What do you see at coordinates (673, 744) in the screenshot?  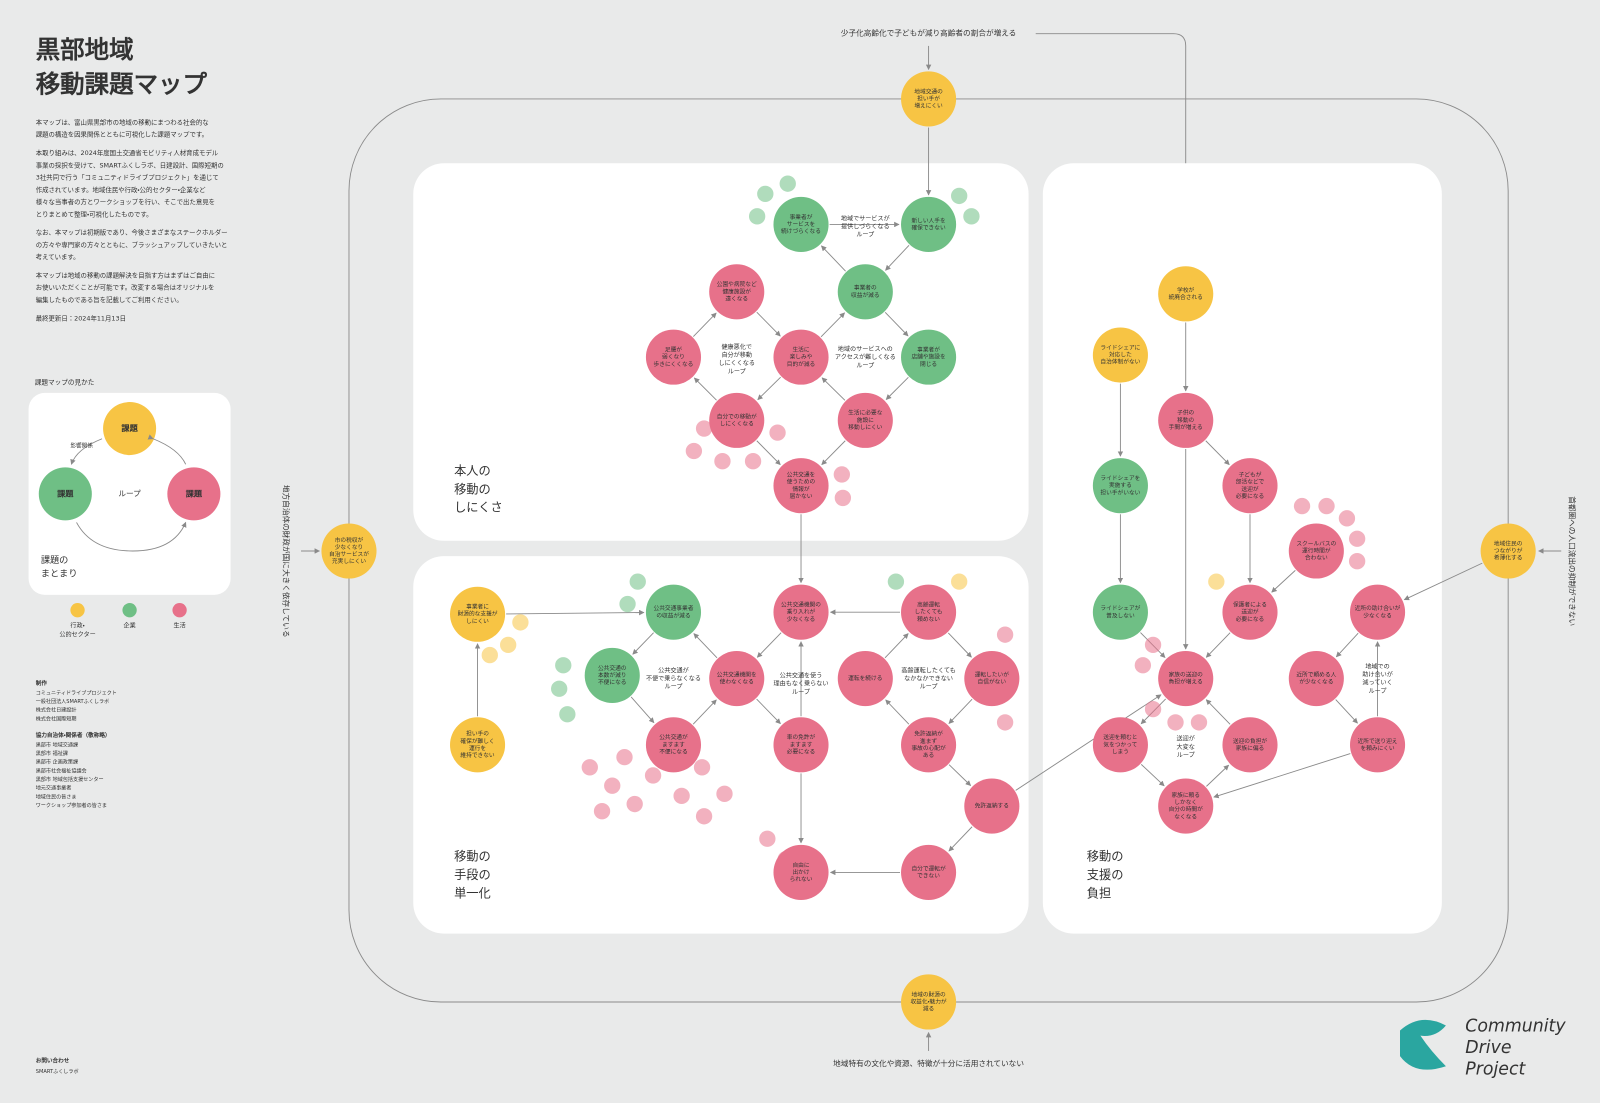 I see `issue-label: ますます` at bounding box center [673, 744].